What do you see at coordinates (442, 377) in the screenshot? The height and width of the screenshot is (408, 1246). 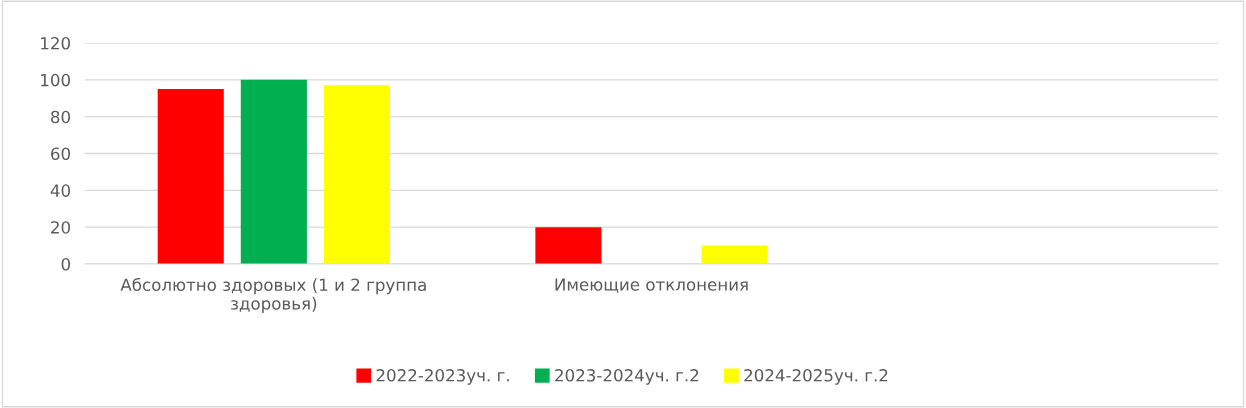 I see `legend-label: 2022-2023уч. г.` at bounding box center [442, 377].